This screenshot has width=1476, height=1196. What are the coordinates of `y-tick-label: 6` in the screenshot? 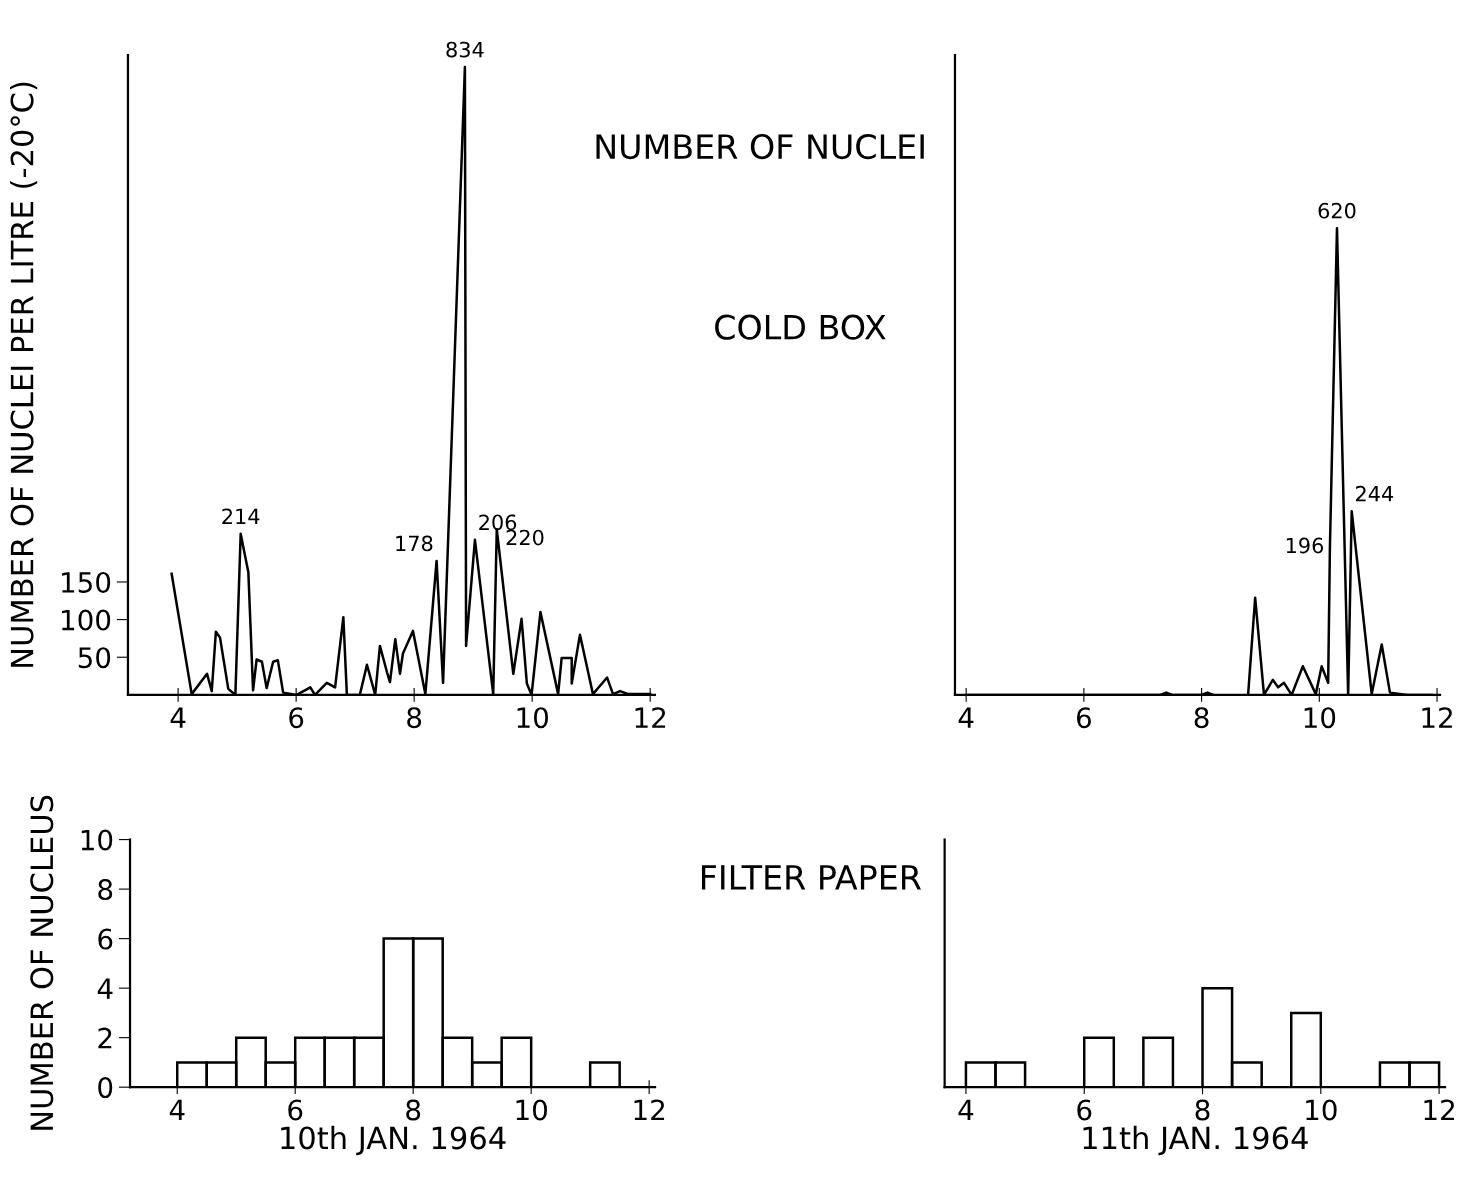 It's located at (105, 939).